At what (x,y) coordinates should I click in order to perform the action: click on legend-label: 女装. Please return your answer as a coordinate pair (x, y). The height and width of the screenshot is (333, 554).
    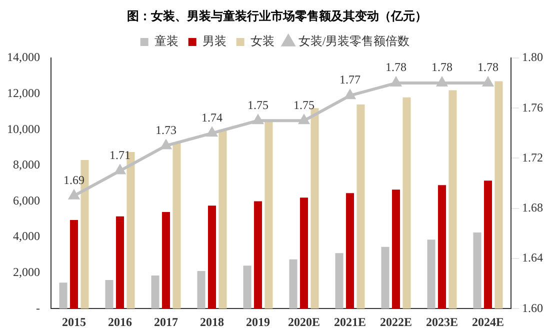
    Looking at the image, I should click on (262, 41).